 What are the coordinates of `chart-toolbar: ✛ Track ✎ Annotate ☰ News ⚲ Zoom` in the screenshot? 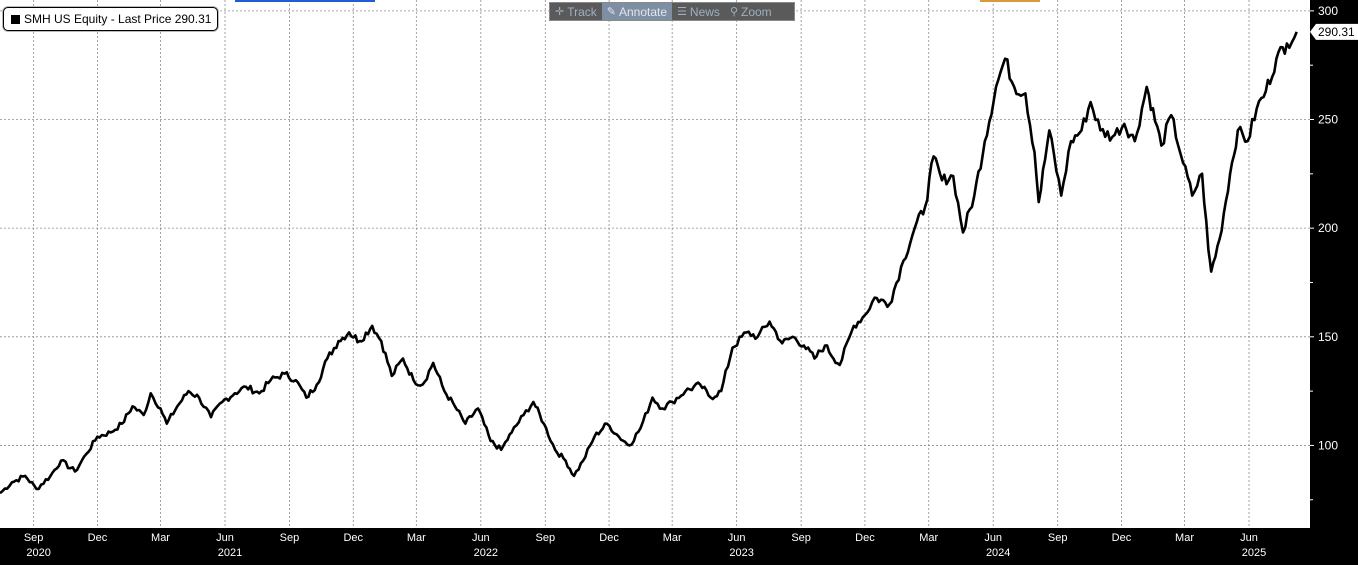 It's located at (672, 11).